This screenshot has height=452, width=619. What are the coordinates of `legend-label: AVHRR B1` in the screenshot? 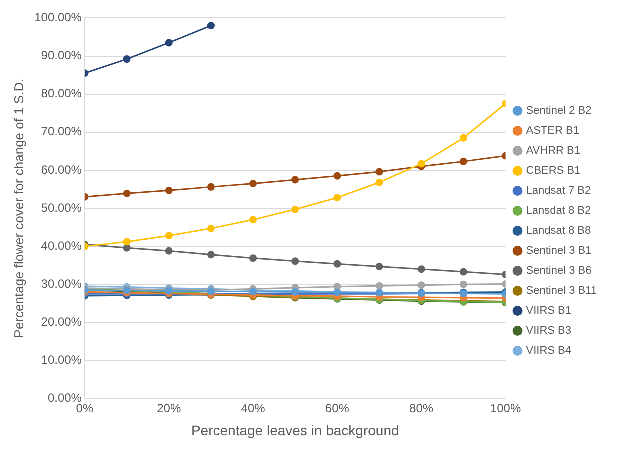 It's located at (553, 151).